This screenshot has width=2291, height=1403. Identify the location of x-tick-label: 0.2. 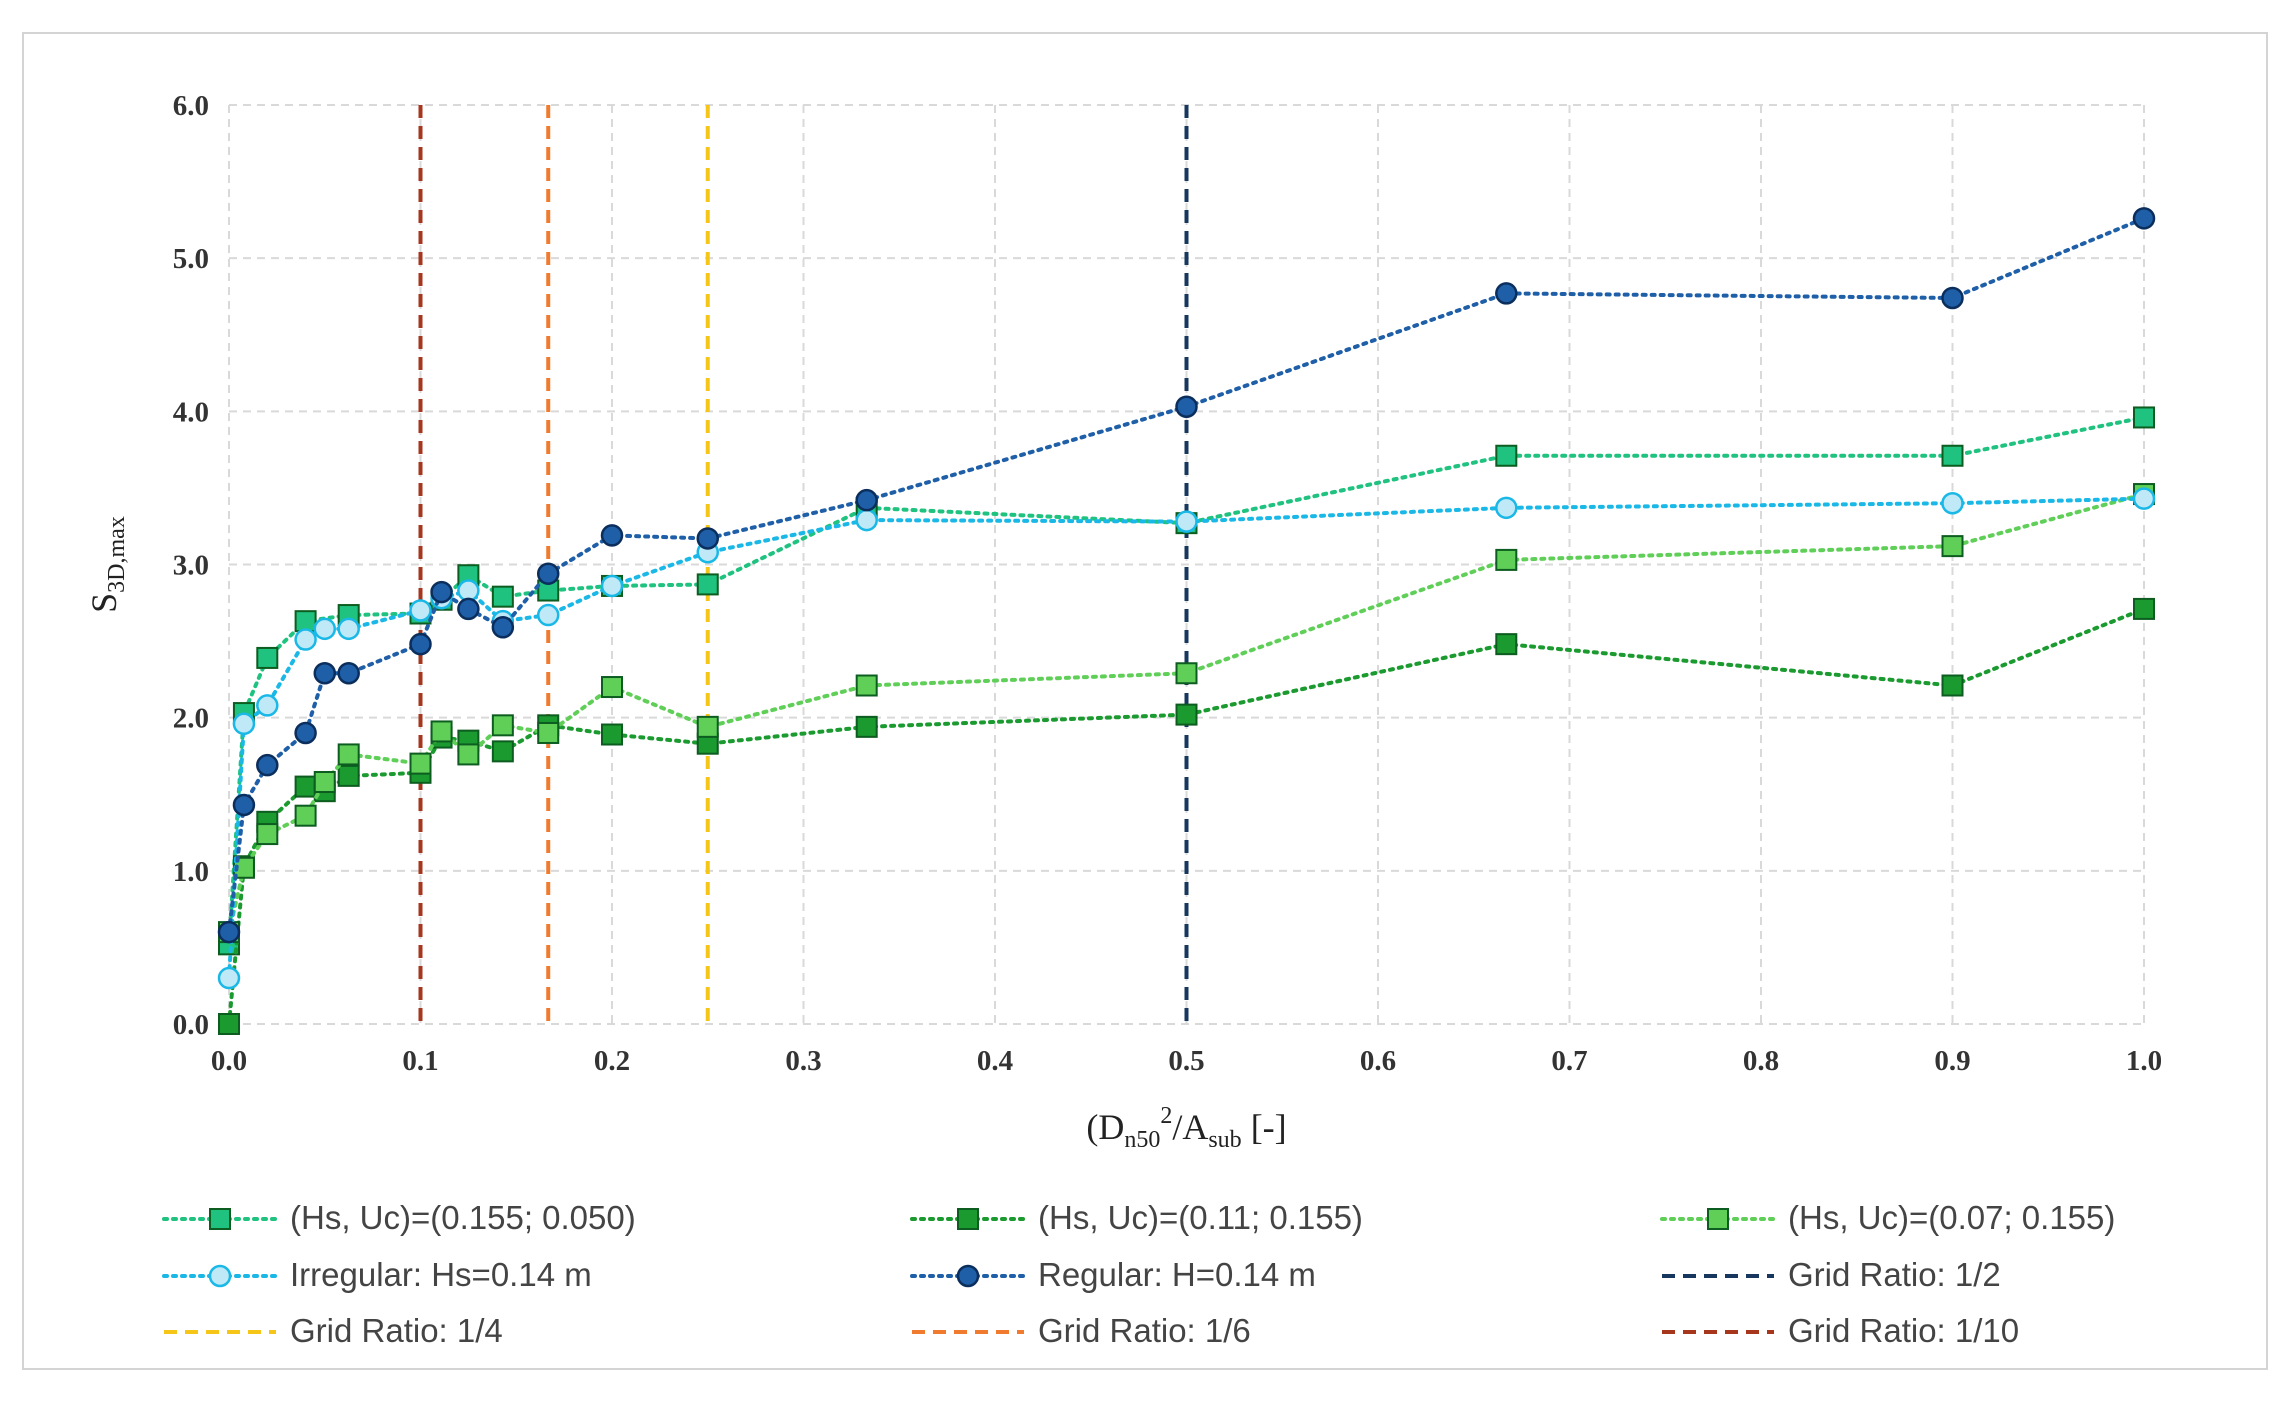
(612, 1061).